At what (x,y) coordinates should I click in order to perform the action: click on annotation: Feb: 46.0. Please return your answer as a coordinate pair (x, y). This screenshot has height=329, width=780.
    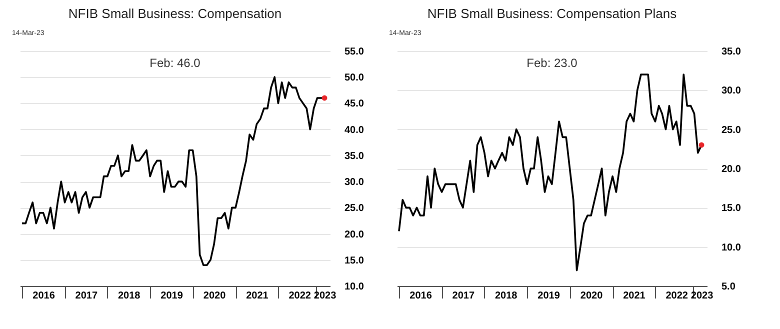
    Looking at the image, I should click on (175, 63).